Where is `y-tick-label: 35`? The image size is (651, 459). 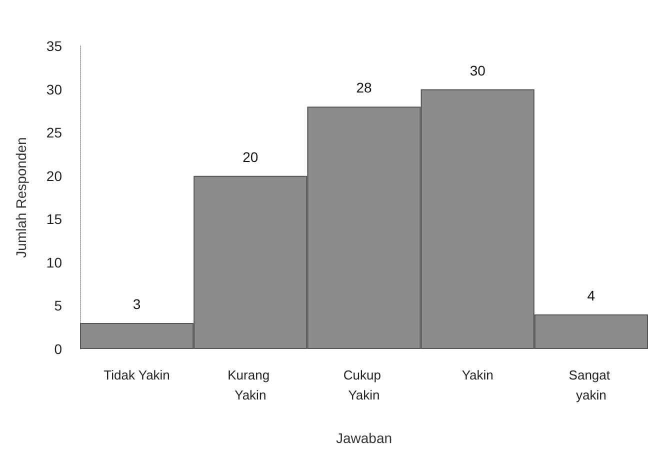
y-tick-label: 35 is located at coordinates (54, 46).